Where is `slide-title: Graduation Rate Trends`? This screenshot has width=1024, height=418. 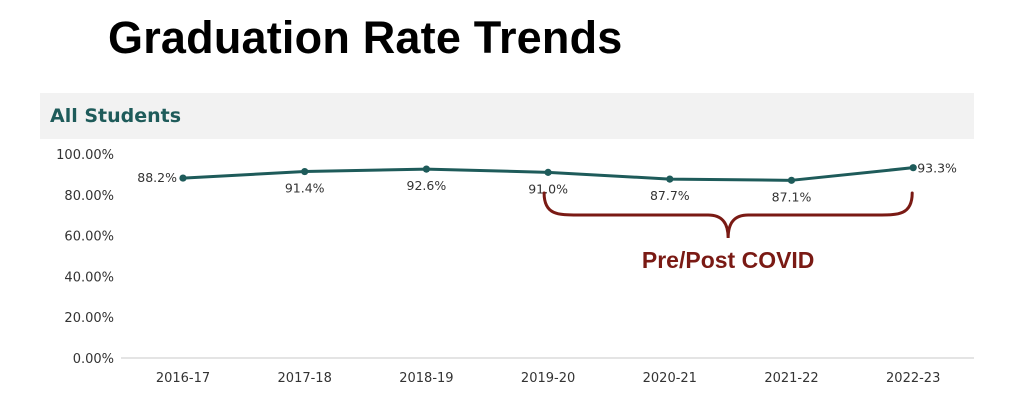
slide-title: Graduation Rate Trends is located at coordinates (365, 37).